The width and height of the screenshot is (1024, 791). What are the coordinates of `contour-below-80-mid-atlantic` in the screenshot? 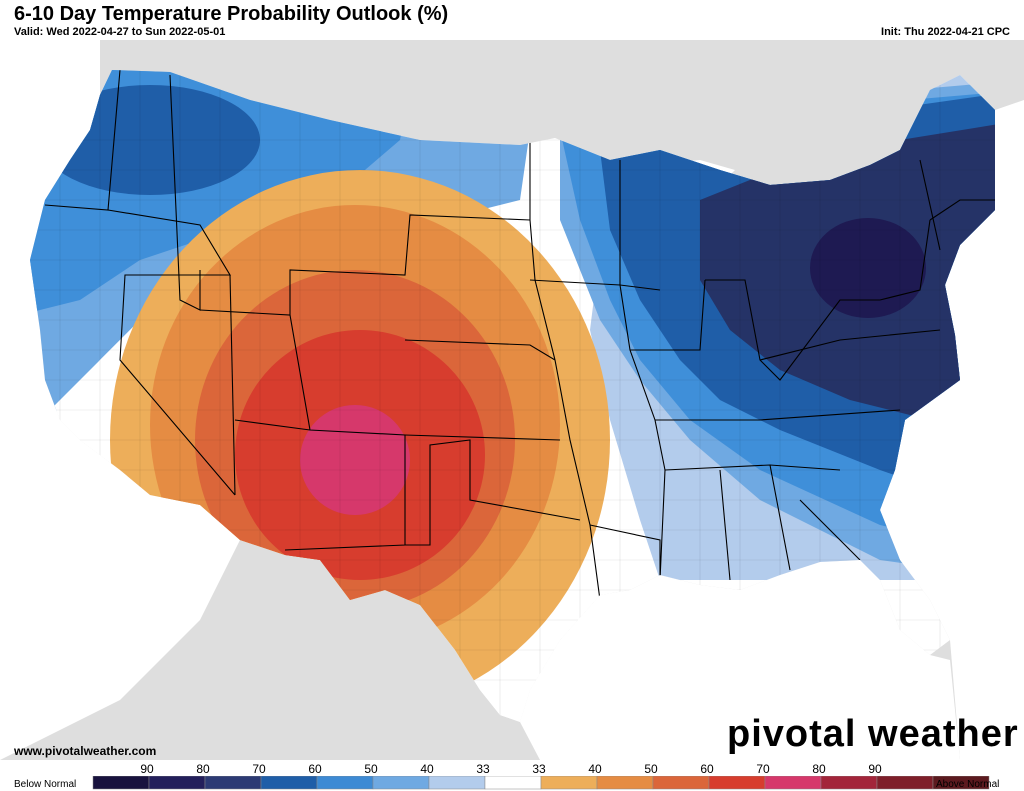 It's located at (868, 268).